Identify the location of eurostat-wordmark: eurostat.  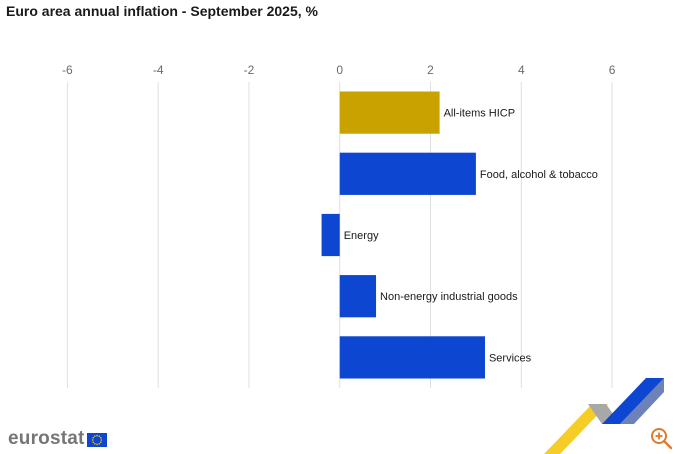
(46, 438).